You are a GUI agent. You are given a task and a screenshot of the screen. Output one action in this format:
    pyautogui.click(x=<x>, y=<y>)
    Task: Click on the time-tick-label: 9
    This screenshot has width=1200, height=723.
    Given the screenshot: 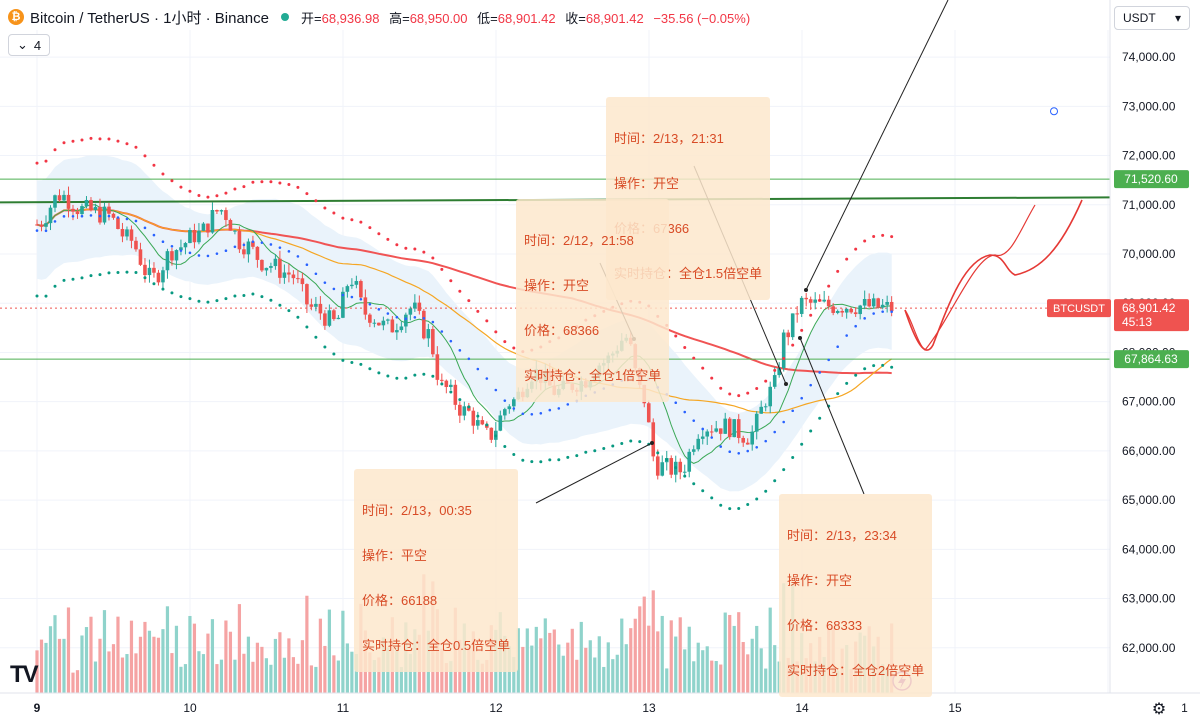 What is the action you would take?
    pyautogui.click(x=37, y=708)
    